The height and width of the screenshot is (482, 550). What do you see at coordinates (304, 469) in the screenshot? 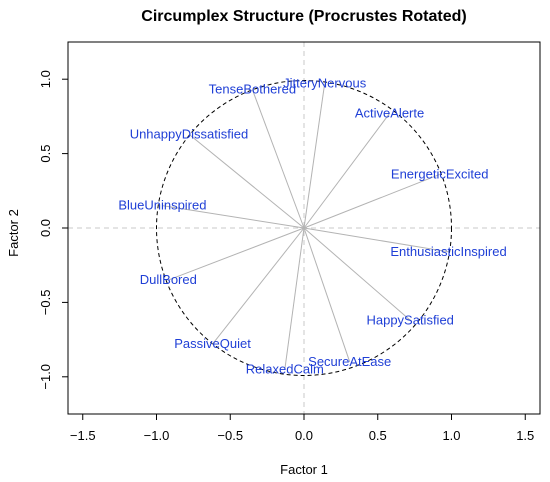
I see `x-axis-title: Factor 1` at bounding box center [304, 469].